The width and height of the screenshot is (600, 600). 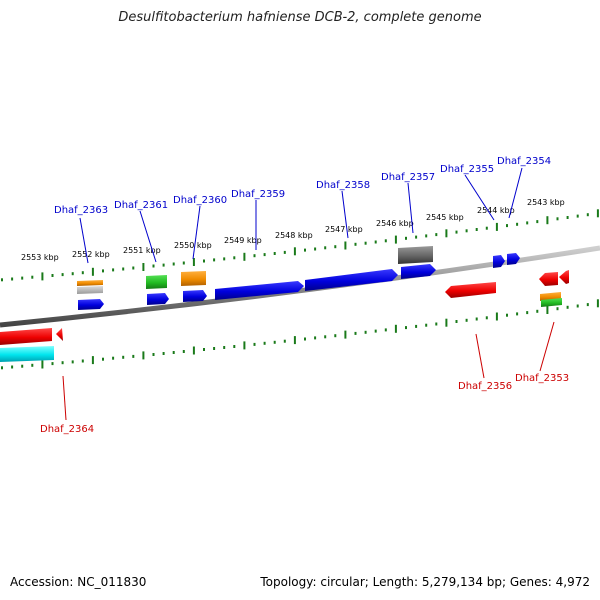 I want to click on scale-label: 2543 kbp, so click(x=546, y=202).